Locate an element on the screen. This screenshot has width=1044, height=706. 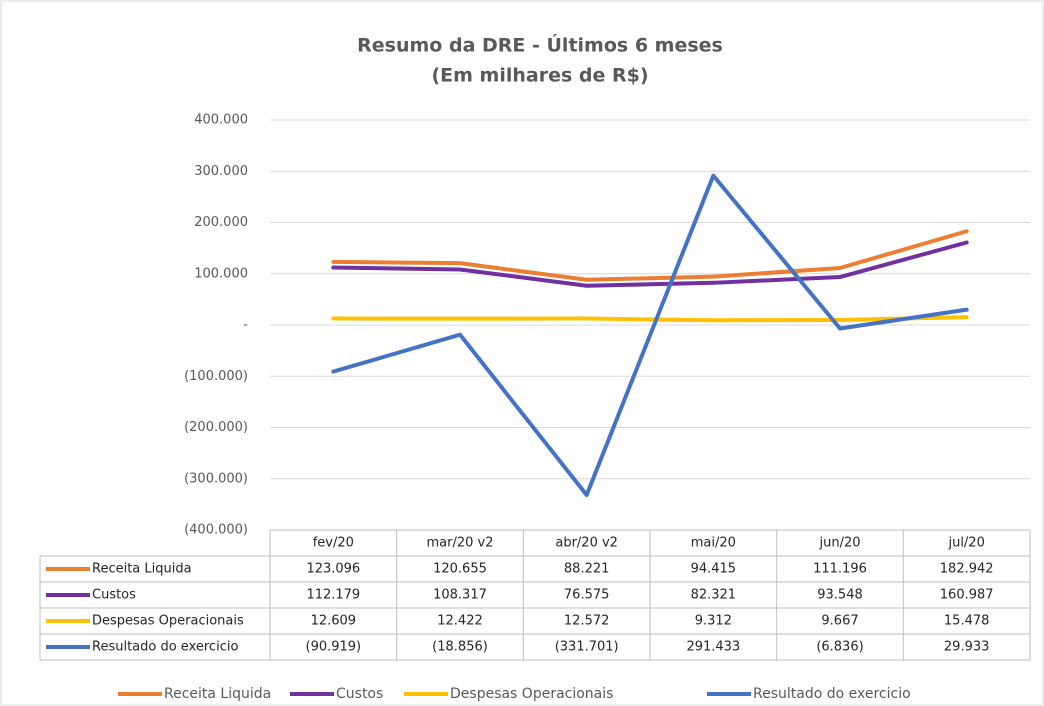
y-tick-label: 100.000 is located at coordinates (221, 273).